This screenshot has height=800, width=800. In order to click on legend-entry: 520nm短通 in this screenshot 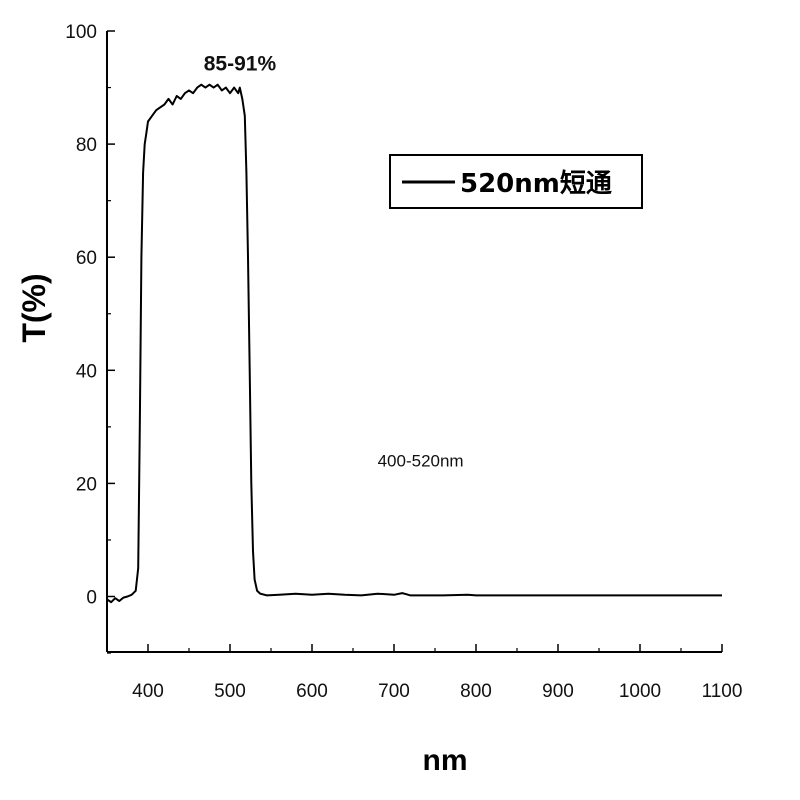, I will do `click(536, 184)`.